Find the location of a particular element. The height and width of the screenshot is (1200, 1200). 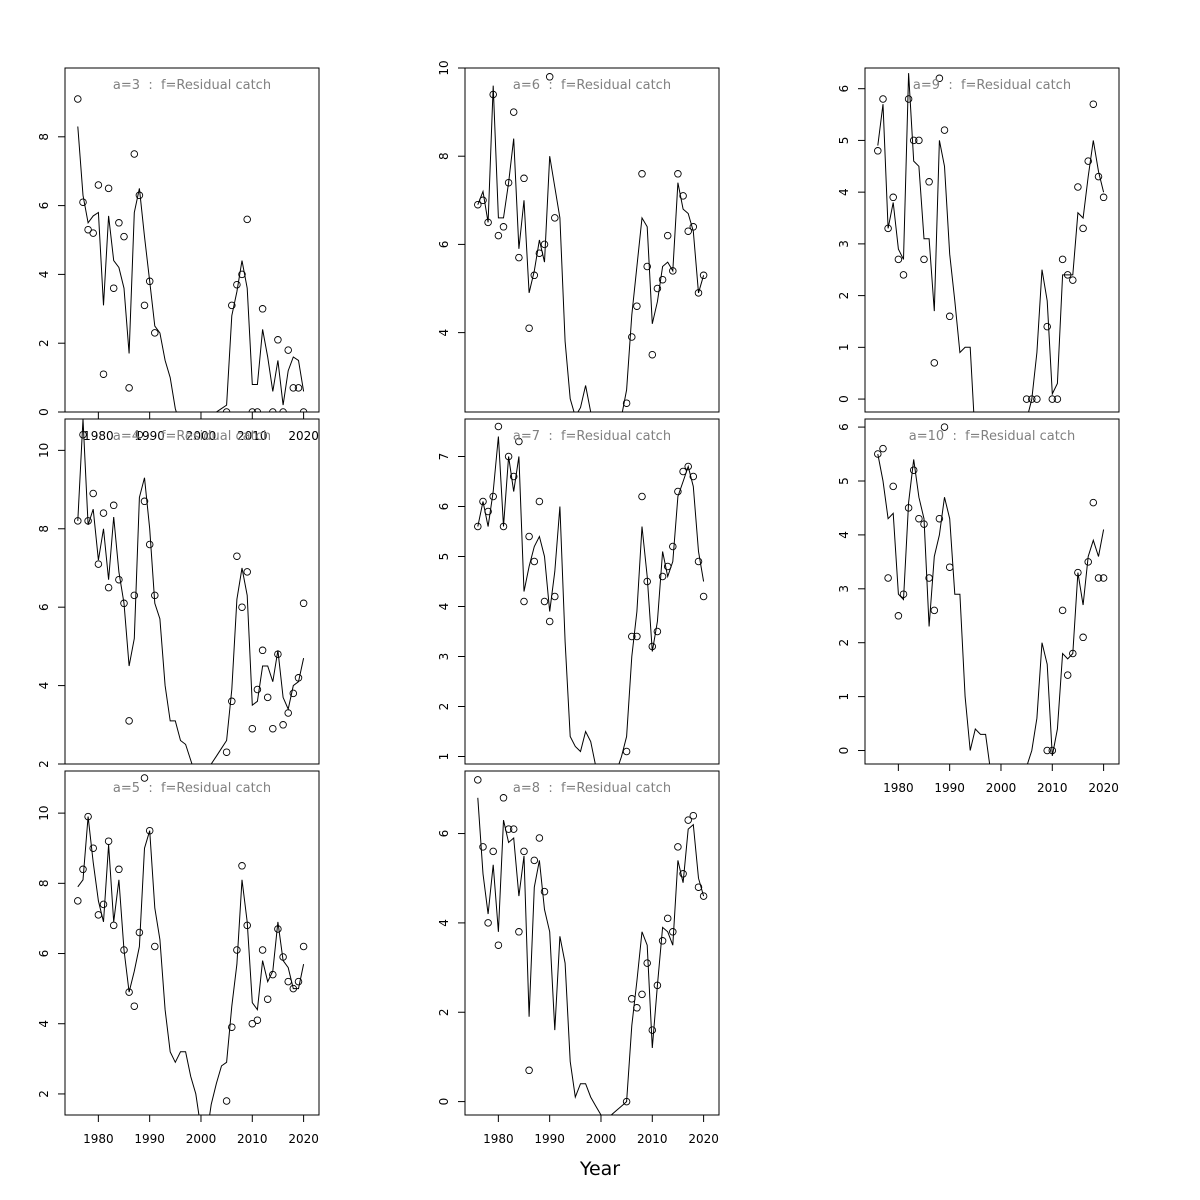

y-tick-label: 2 is located at coordinates (444, 707).